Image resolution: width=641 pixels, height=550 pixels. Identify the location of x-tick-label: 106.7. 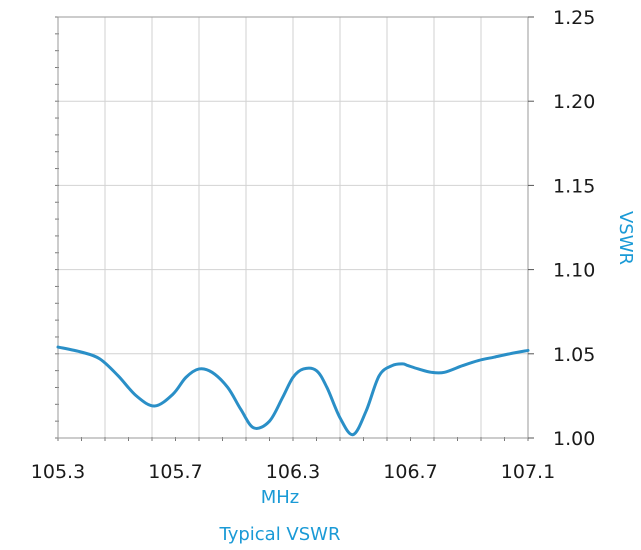
(410, 472).